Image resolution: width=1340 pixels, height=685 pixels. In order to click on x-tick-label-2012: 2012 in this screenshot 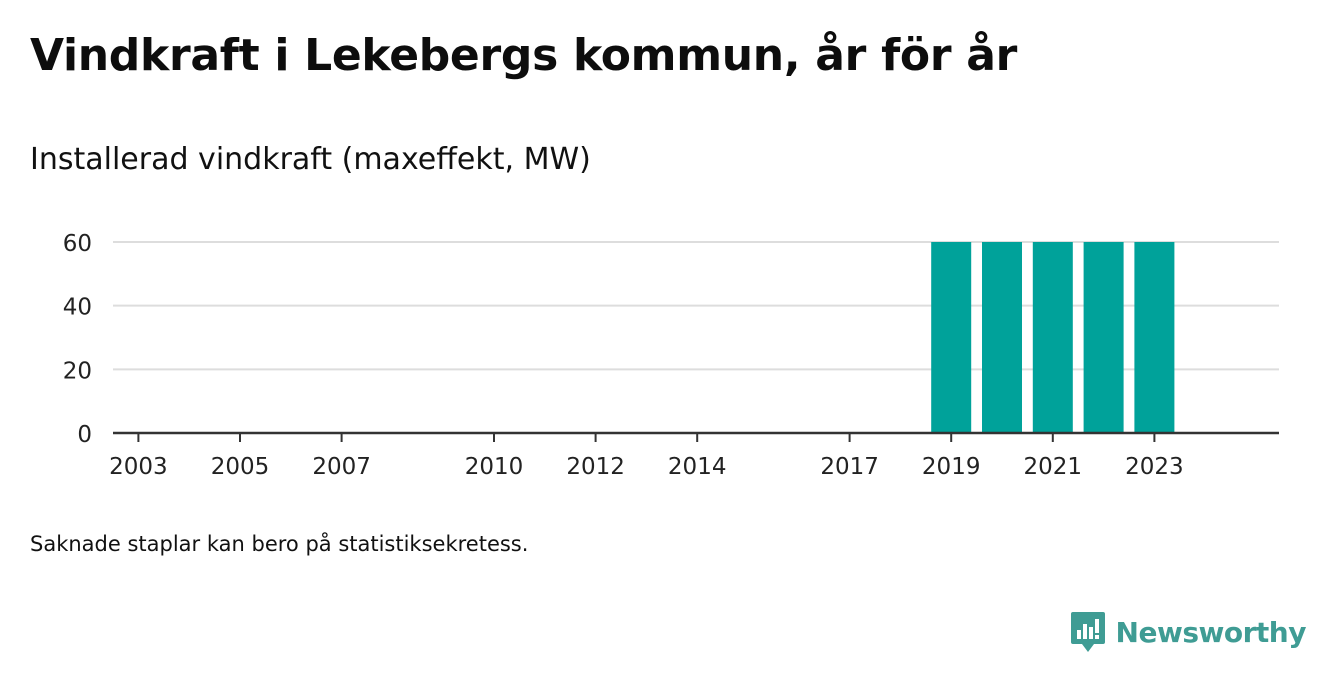, I will do `click(595, 467)`.